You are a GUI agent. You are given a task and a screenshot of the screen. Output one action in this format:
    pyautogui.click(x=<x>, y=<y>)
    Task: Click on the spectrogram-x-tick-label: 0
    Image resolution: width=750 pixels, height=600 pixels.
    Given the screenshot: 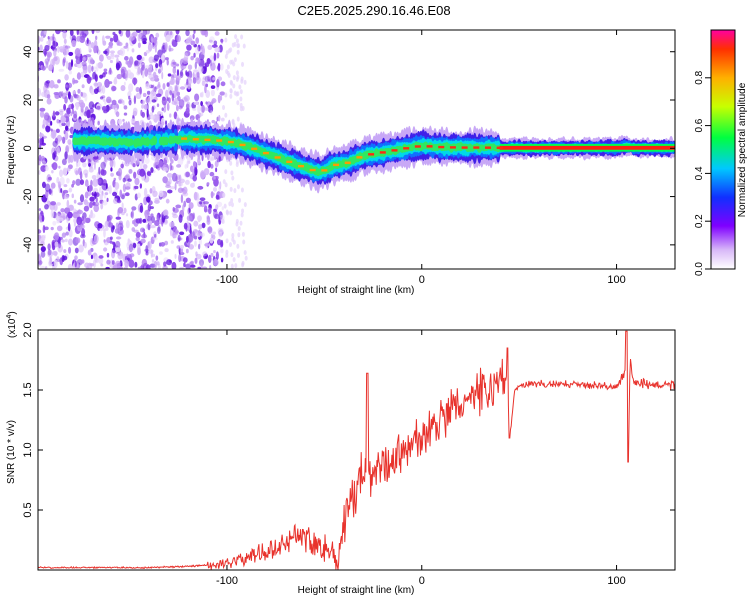 What is the action you would take?
    pyautogui.click(x=422, y=280)
    